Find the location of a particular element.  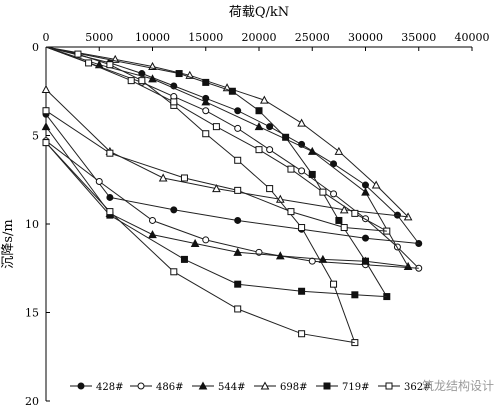

x-tick-label: 15000 is located at coordinates (205, 37).